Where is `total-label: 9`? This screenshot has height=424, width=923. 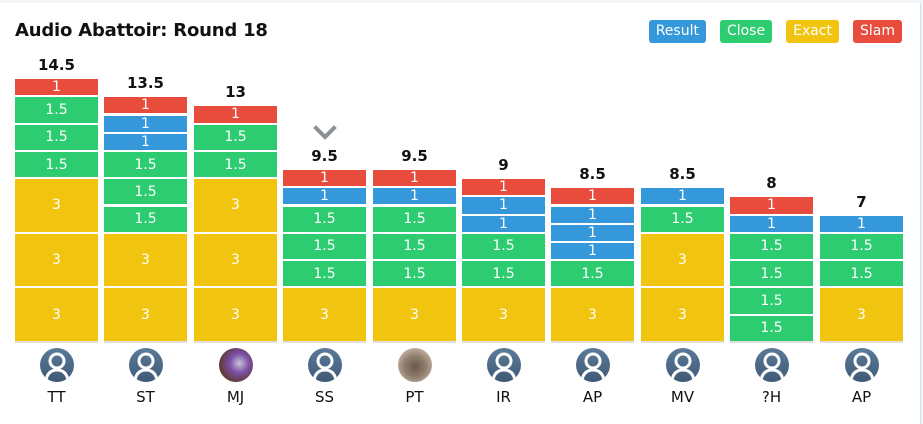
total-label: 9 is located at coordinates (503, 165).